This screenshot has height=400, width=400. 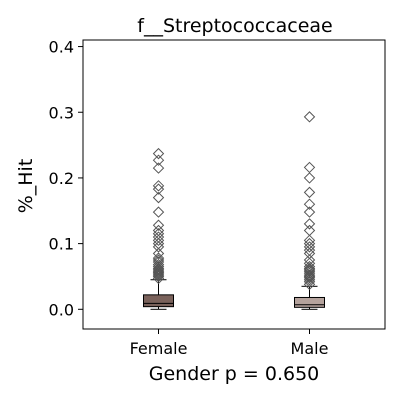 What do you see at coordinates (310, 348) in the screenshot?
I see `x-tick-label: Male` at bounding box center [310, 348].